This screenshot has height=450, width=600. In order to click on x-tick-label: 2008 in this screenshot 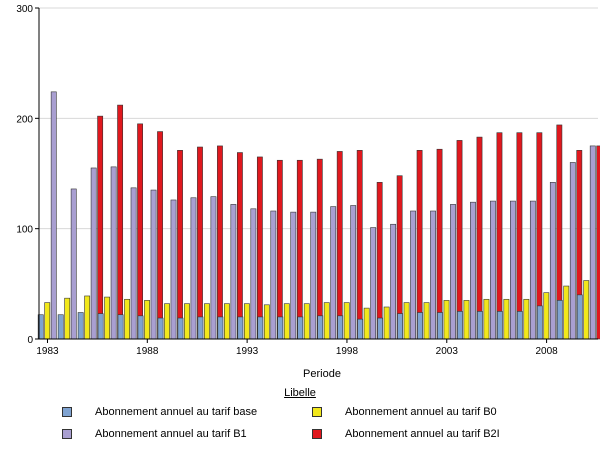, I will do `click(546, 351)`.